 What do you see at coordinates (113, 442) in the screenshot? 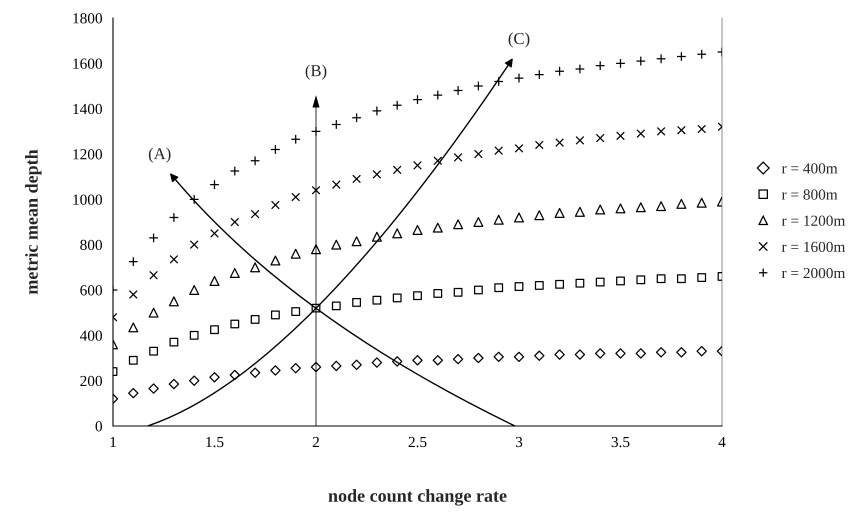
I see `x-tick-label: 1` at bounding box center [113, 442].